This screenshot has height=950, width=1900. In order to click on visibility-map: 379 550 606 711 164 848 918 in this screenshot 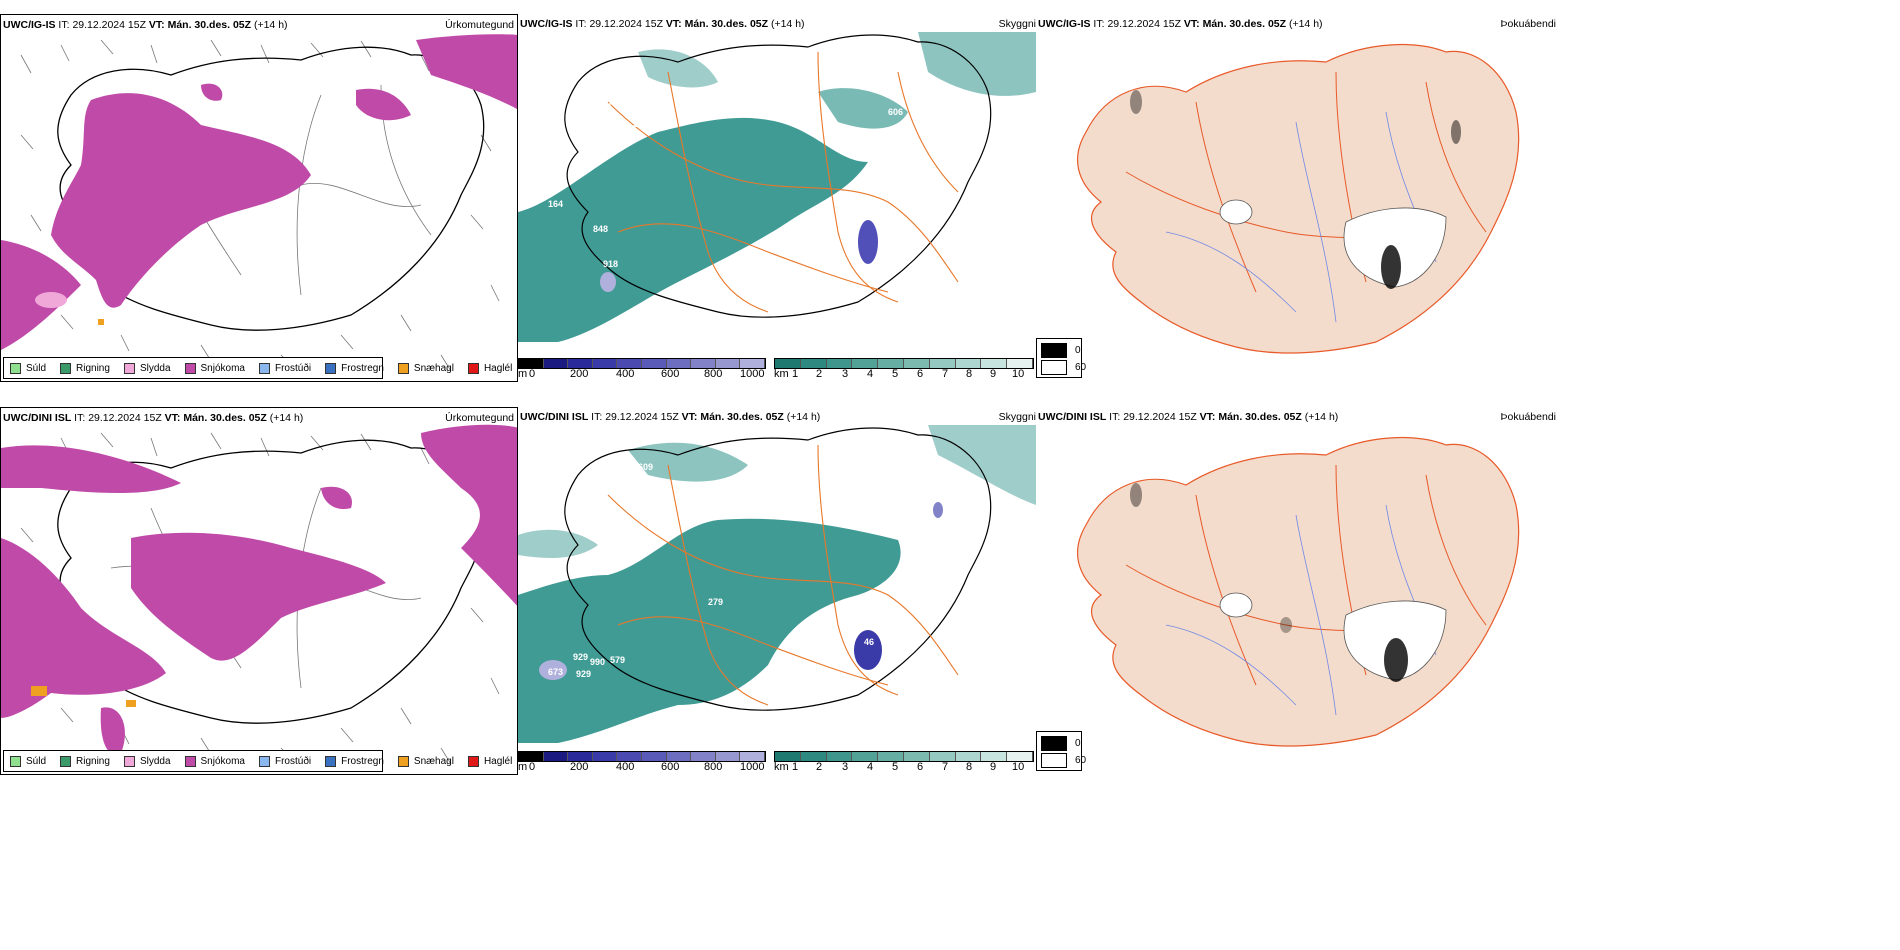, I will do `click(777, 187)`.